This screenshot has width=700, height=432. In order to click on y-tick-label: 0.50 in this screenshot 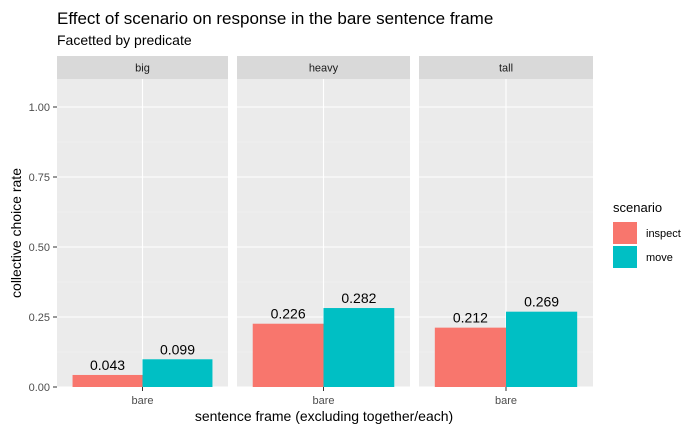, I will do `click(39, 248)`.